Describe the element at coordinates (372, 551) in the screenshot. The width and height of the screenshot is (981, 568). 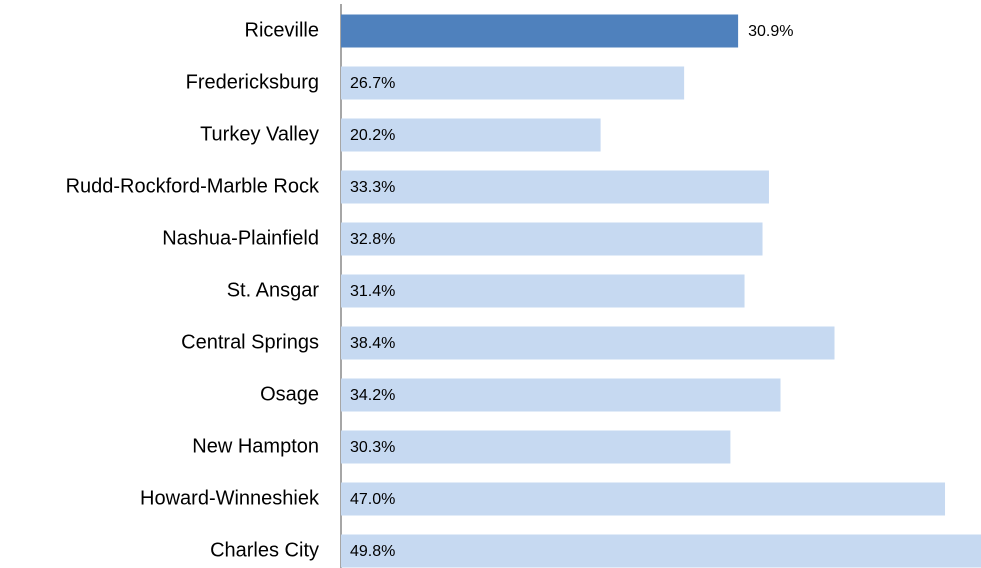
I see `value-label: 49.8%` at that location.